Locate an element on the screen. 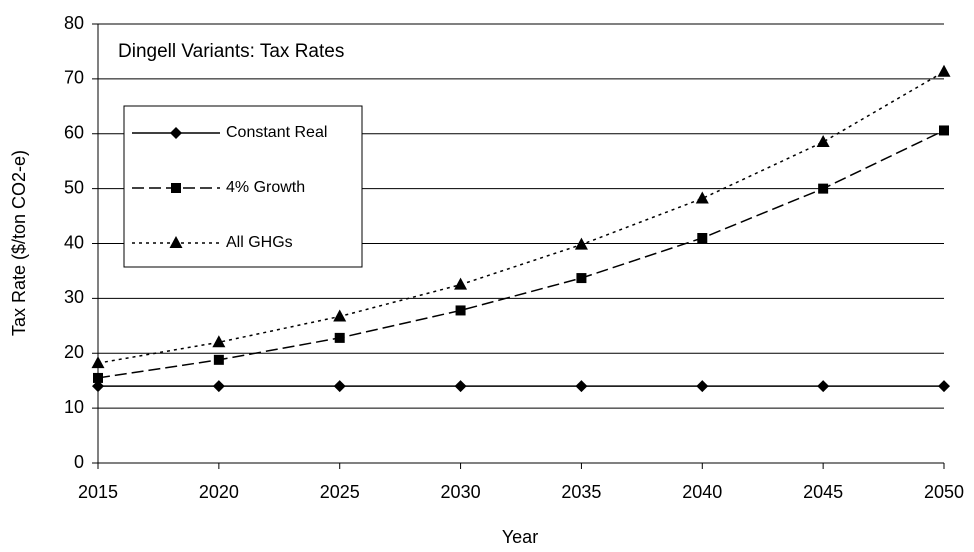 This screenshot has width=974, height=552. y-tick-label: 60 is located at coordinates (74, 133).